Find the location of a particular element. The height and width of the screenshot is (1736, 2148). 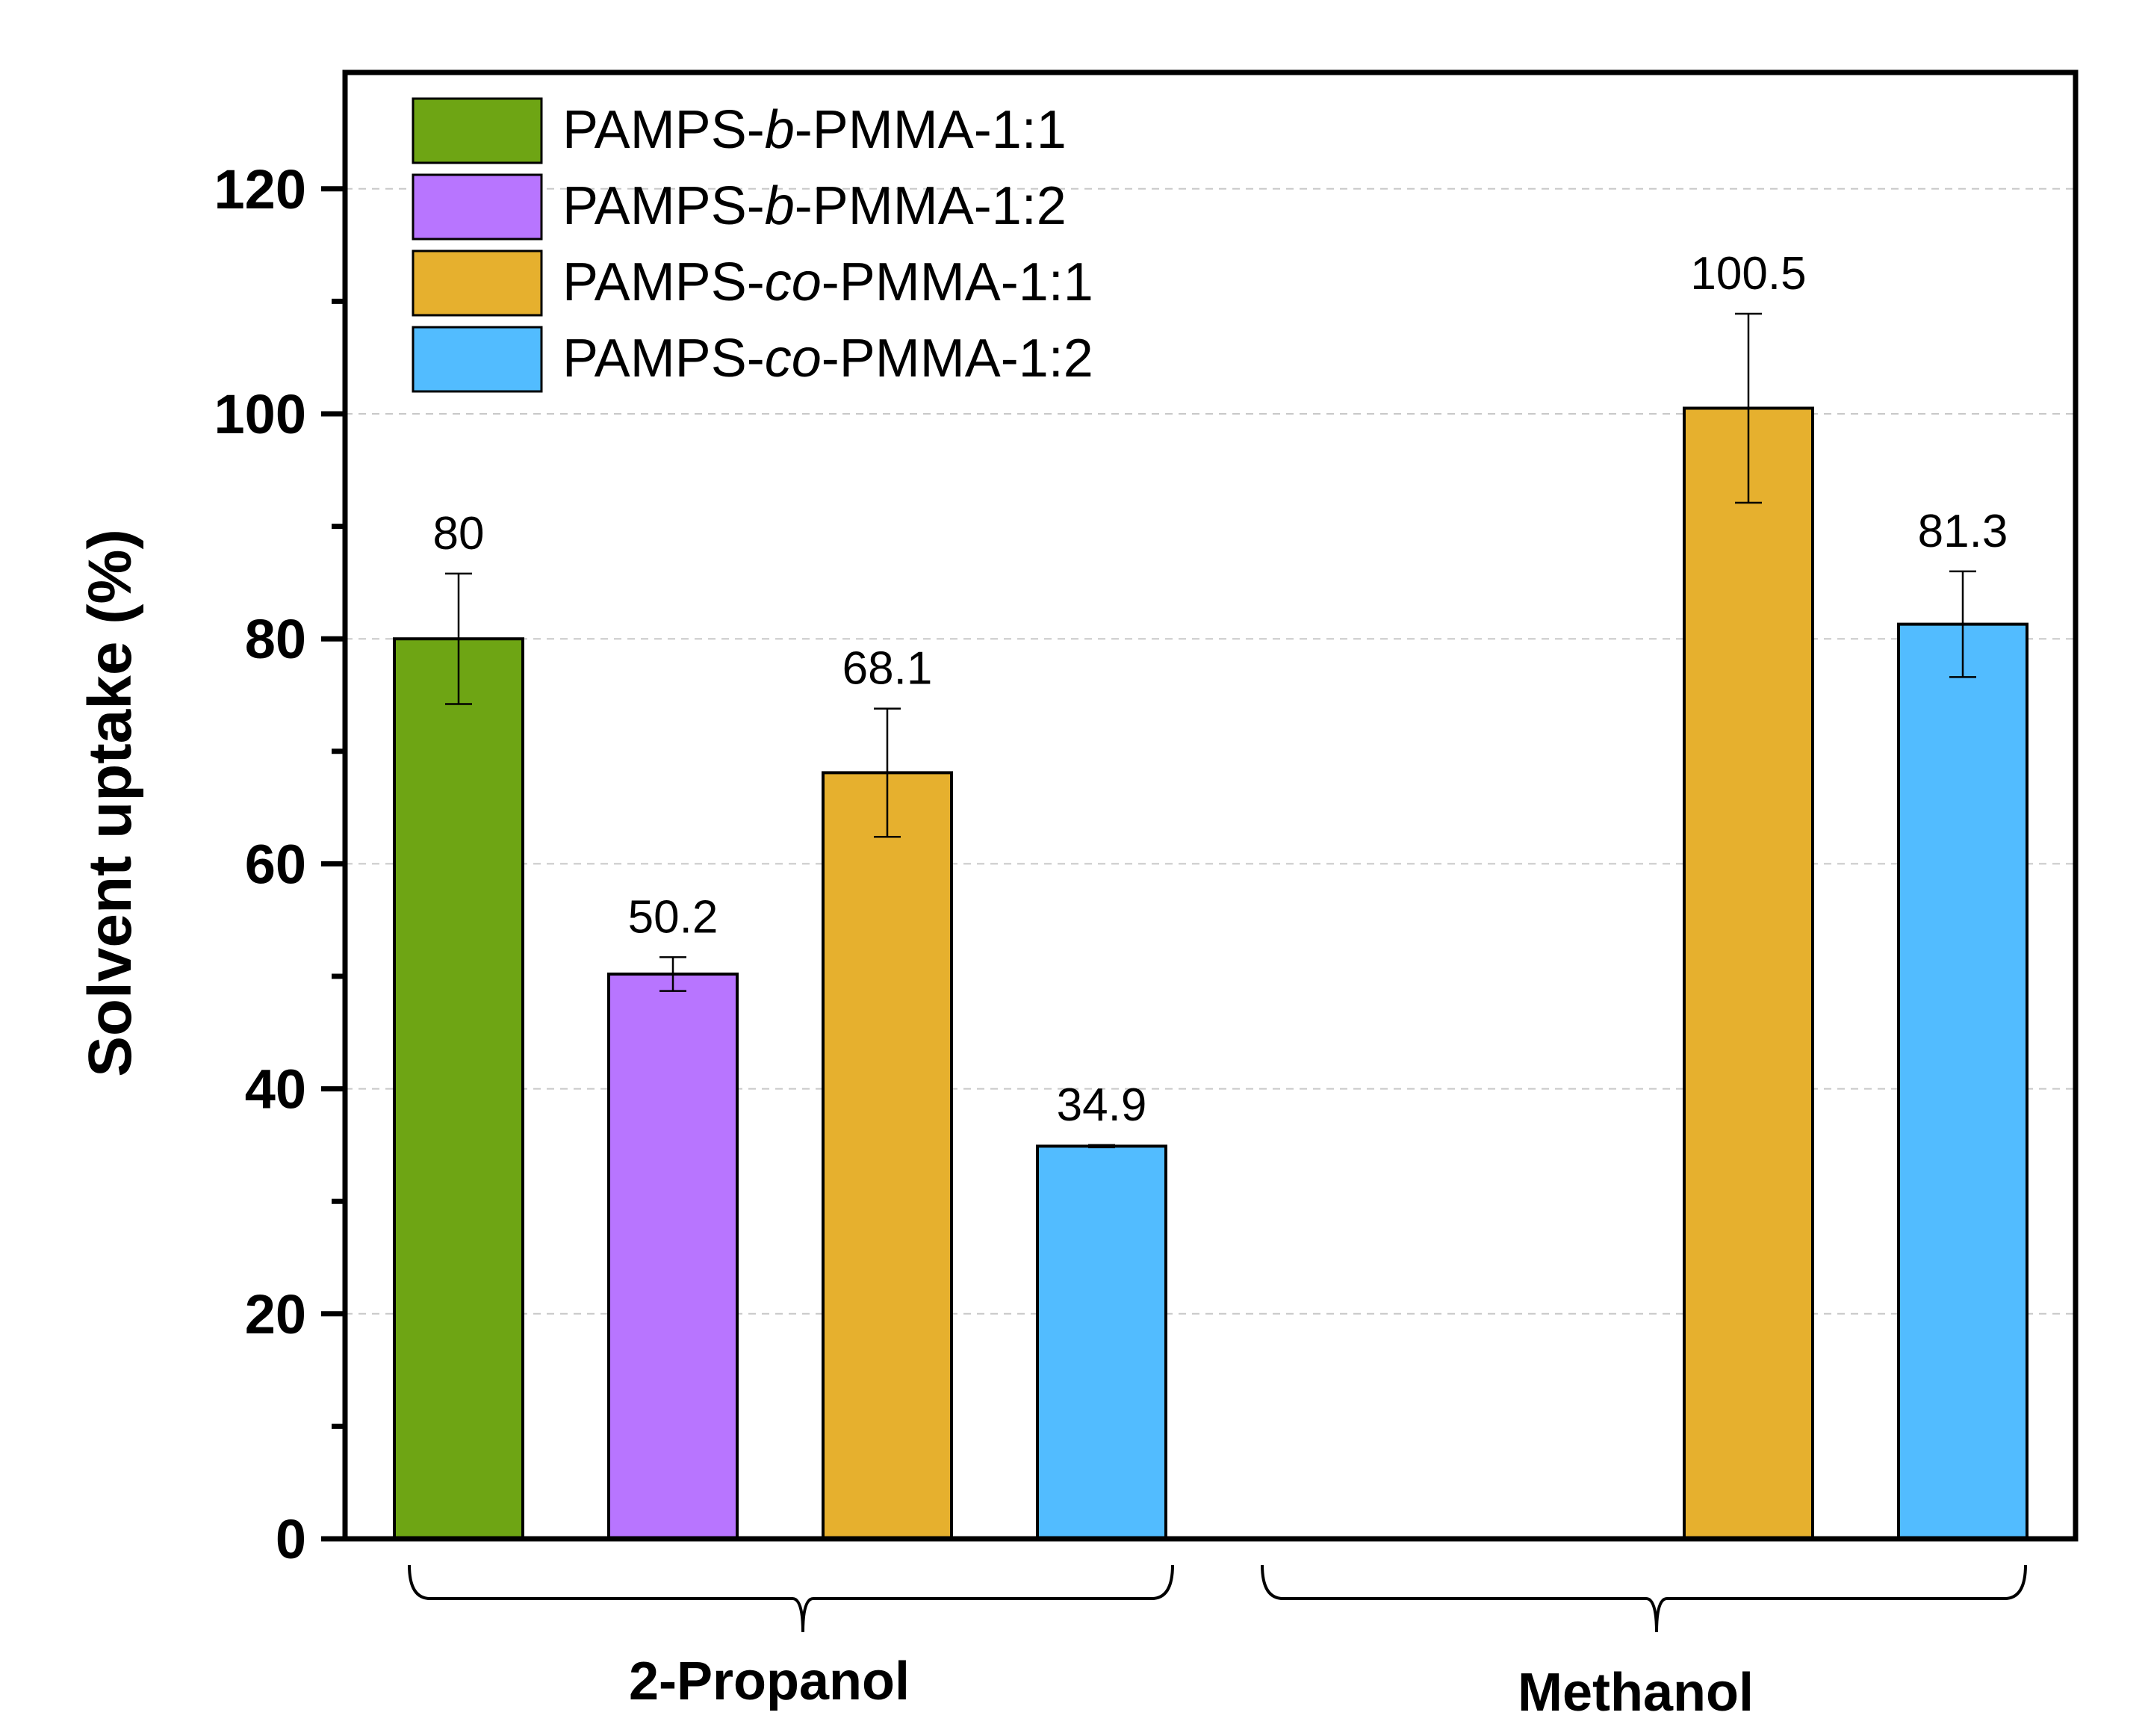

data-label: 68.1 is located at coordinates (887, 669).